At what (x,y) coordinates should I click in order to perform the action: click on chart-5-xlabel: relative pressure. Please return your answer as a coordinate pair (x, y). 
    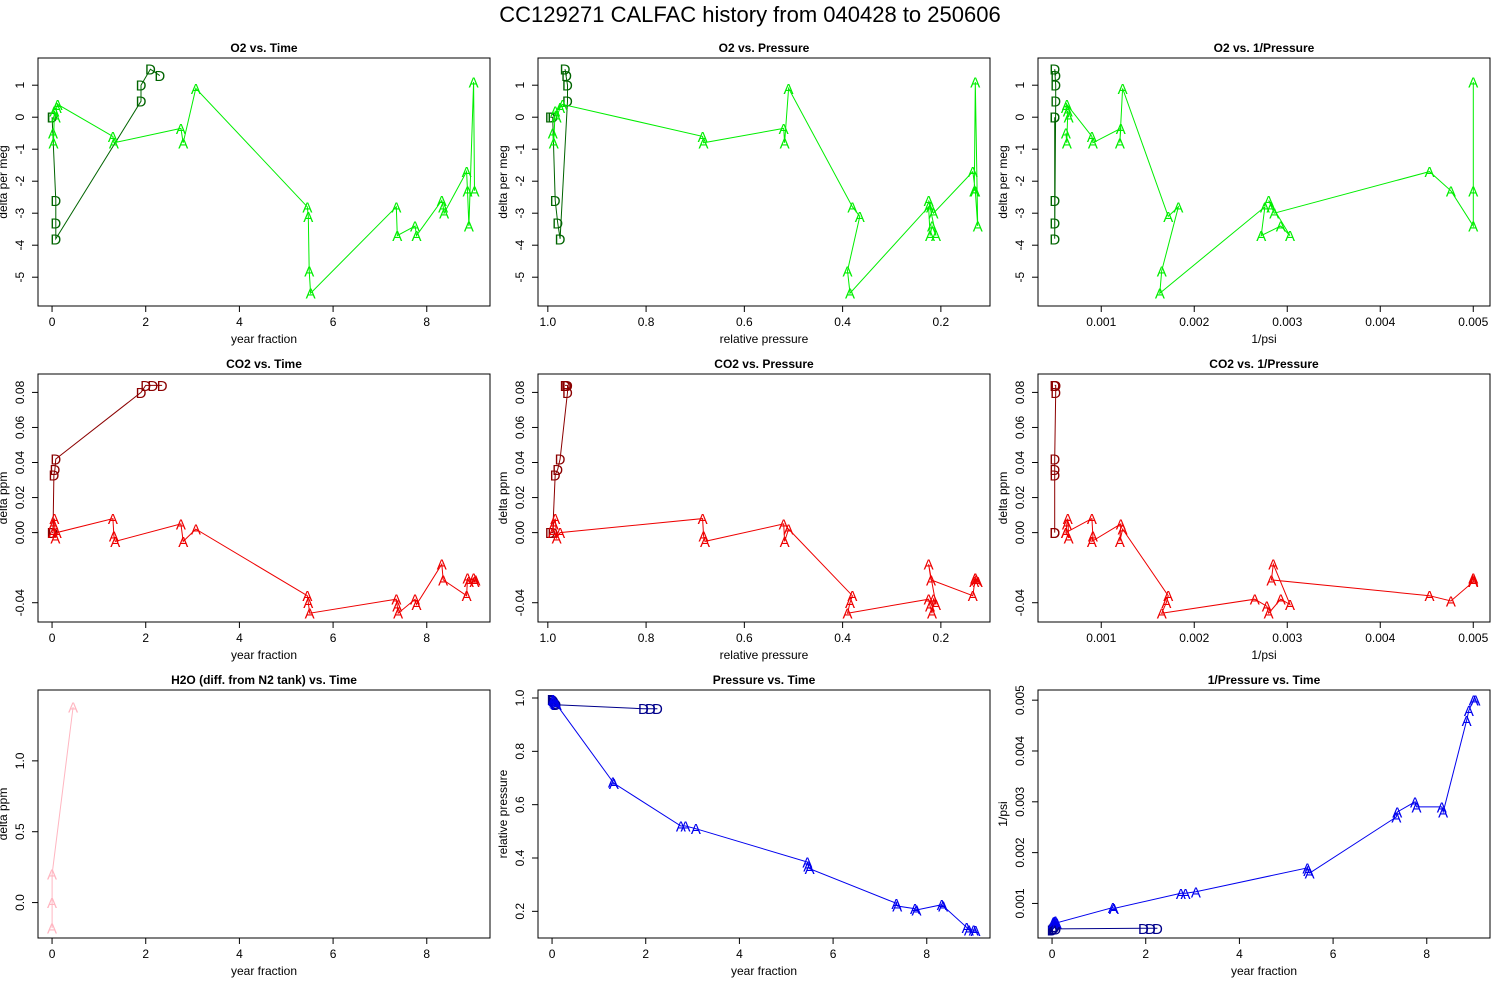
    Looking at the image, I should click on (764, 655).